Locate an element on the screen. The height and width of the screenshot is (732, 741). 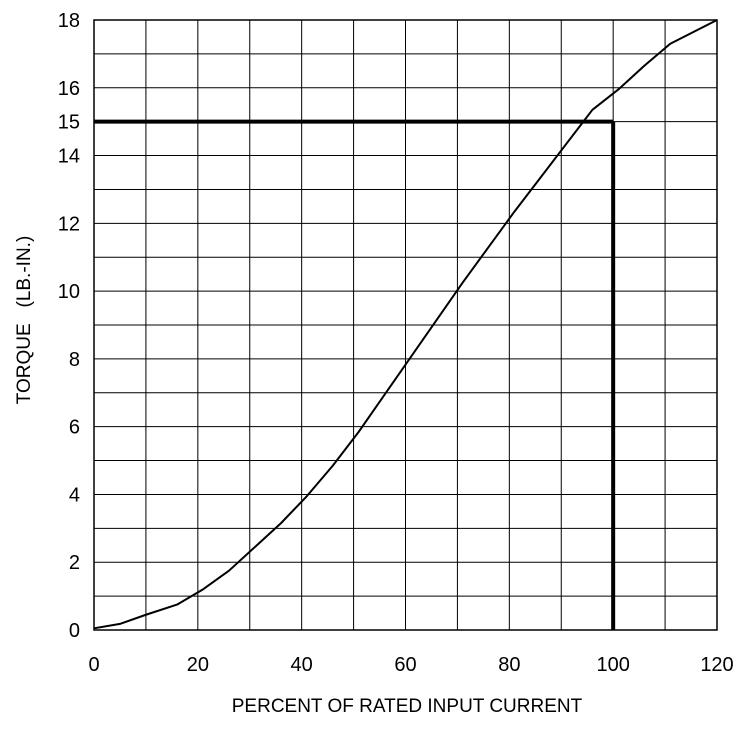
x-tick-label: 60 is located at coordinates (405, 665).